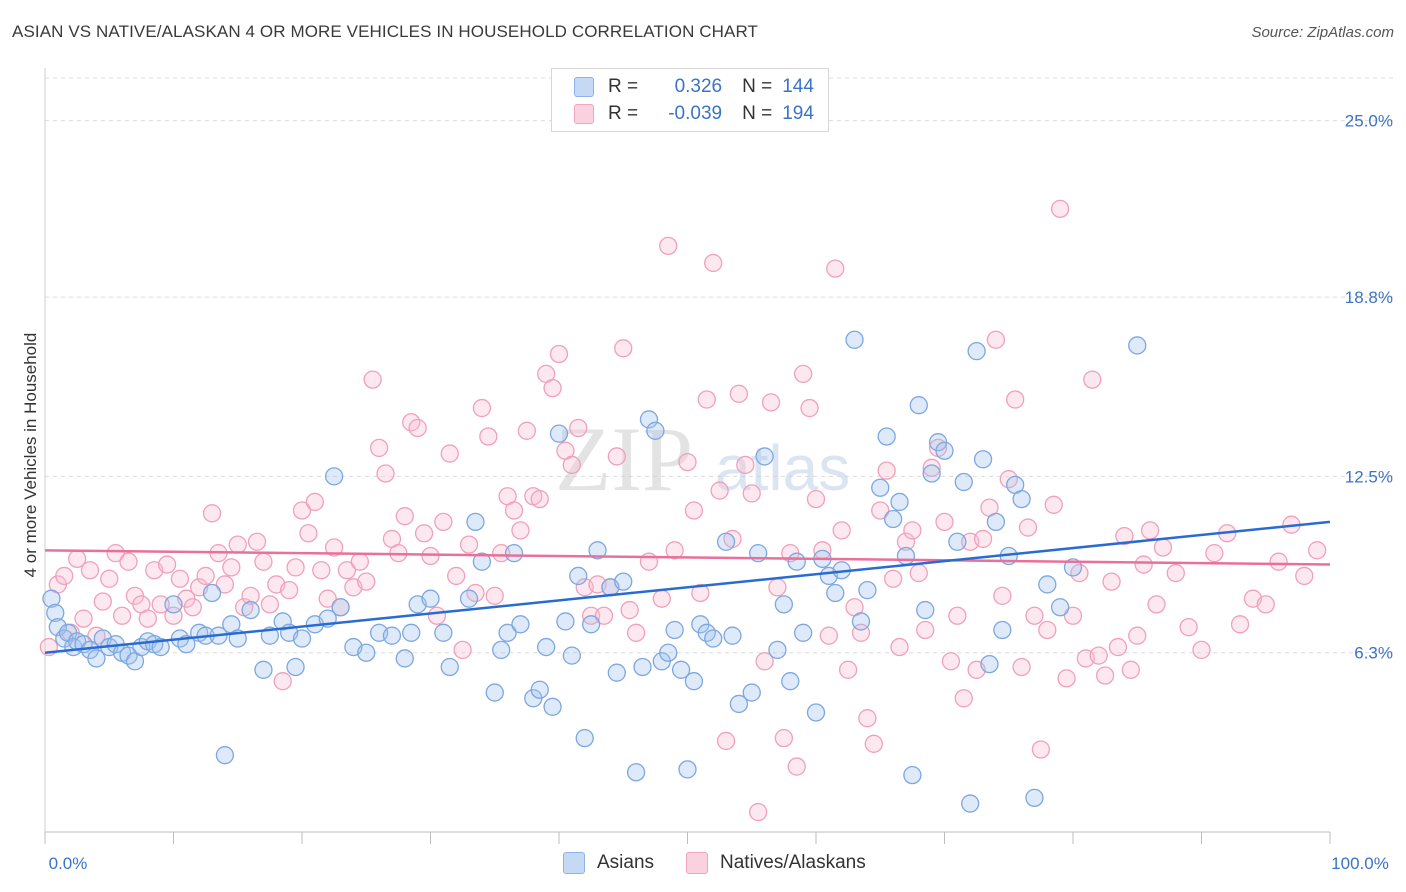 This screenshot has height=892, width=1406. Describe the element at coordinates (1322, 32) in the screenshot. I see `source-label: Source: ZipAtlas.com` at that location.